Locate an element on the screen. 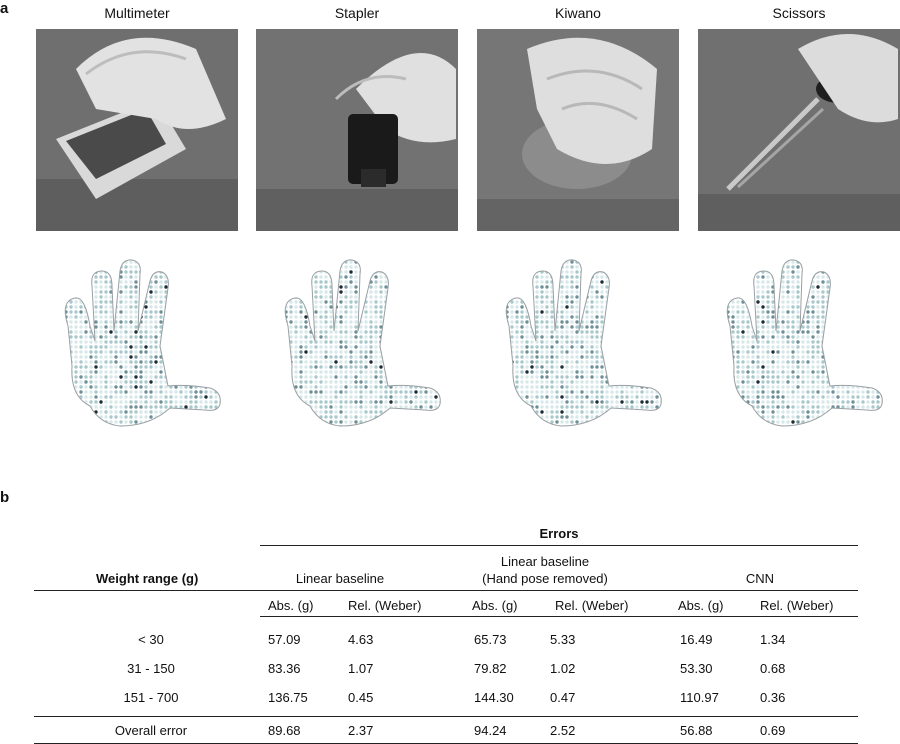 The width and height of the screenshot is (900, 744). subheader-rule is located at coordinates (559, 616).